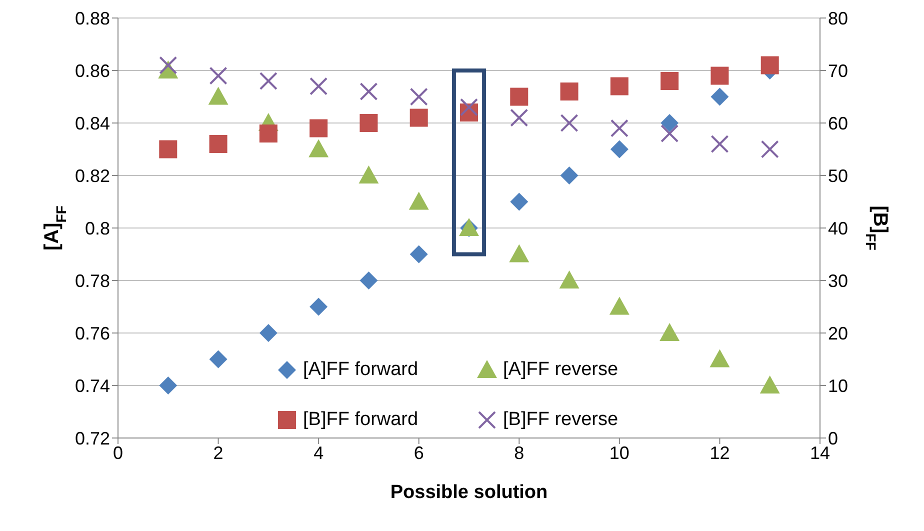 The width and height of the screenshot is (924, 531). I want to click on x-tick-label: 10, so click(619, 452).